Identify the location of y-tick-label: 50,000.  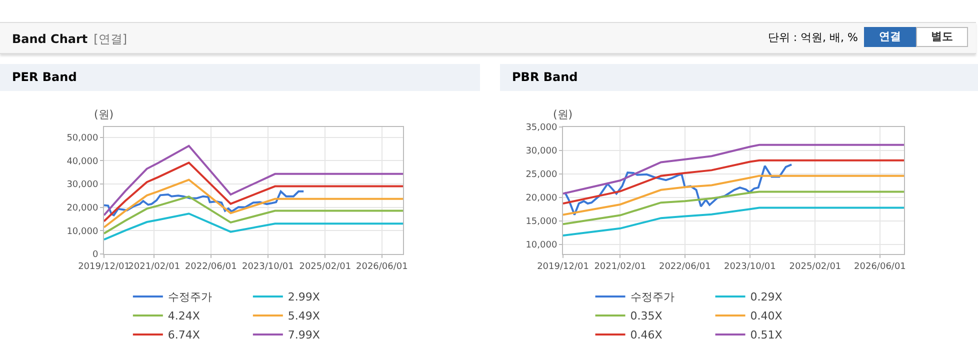
(82, 138).